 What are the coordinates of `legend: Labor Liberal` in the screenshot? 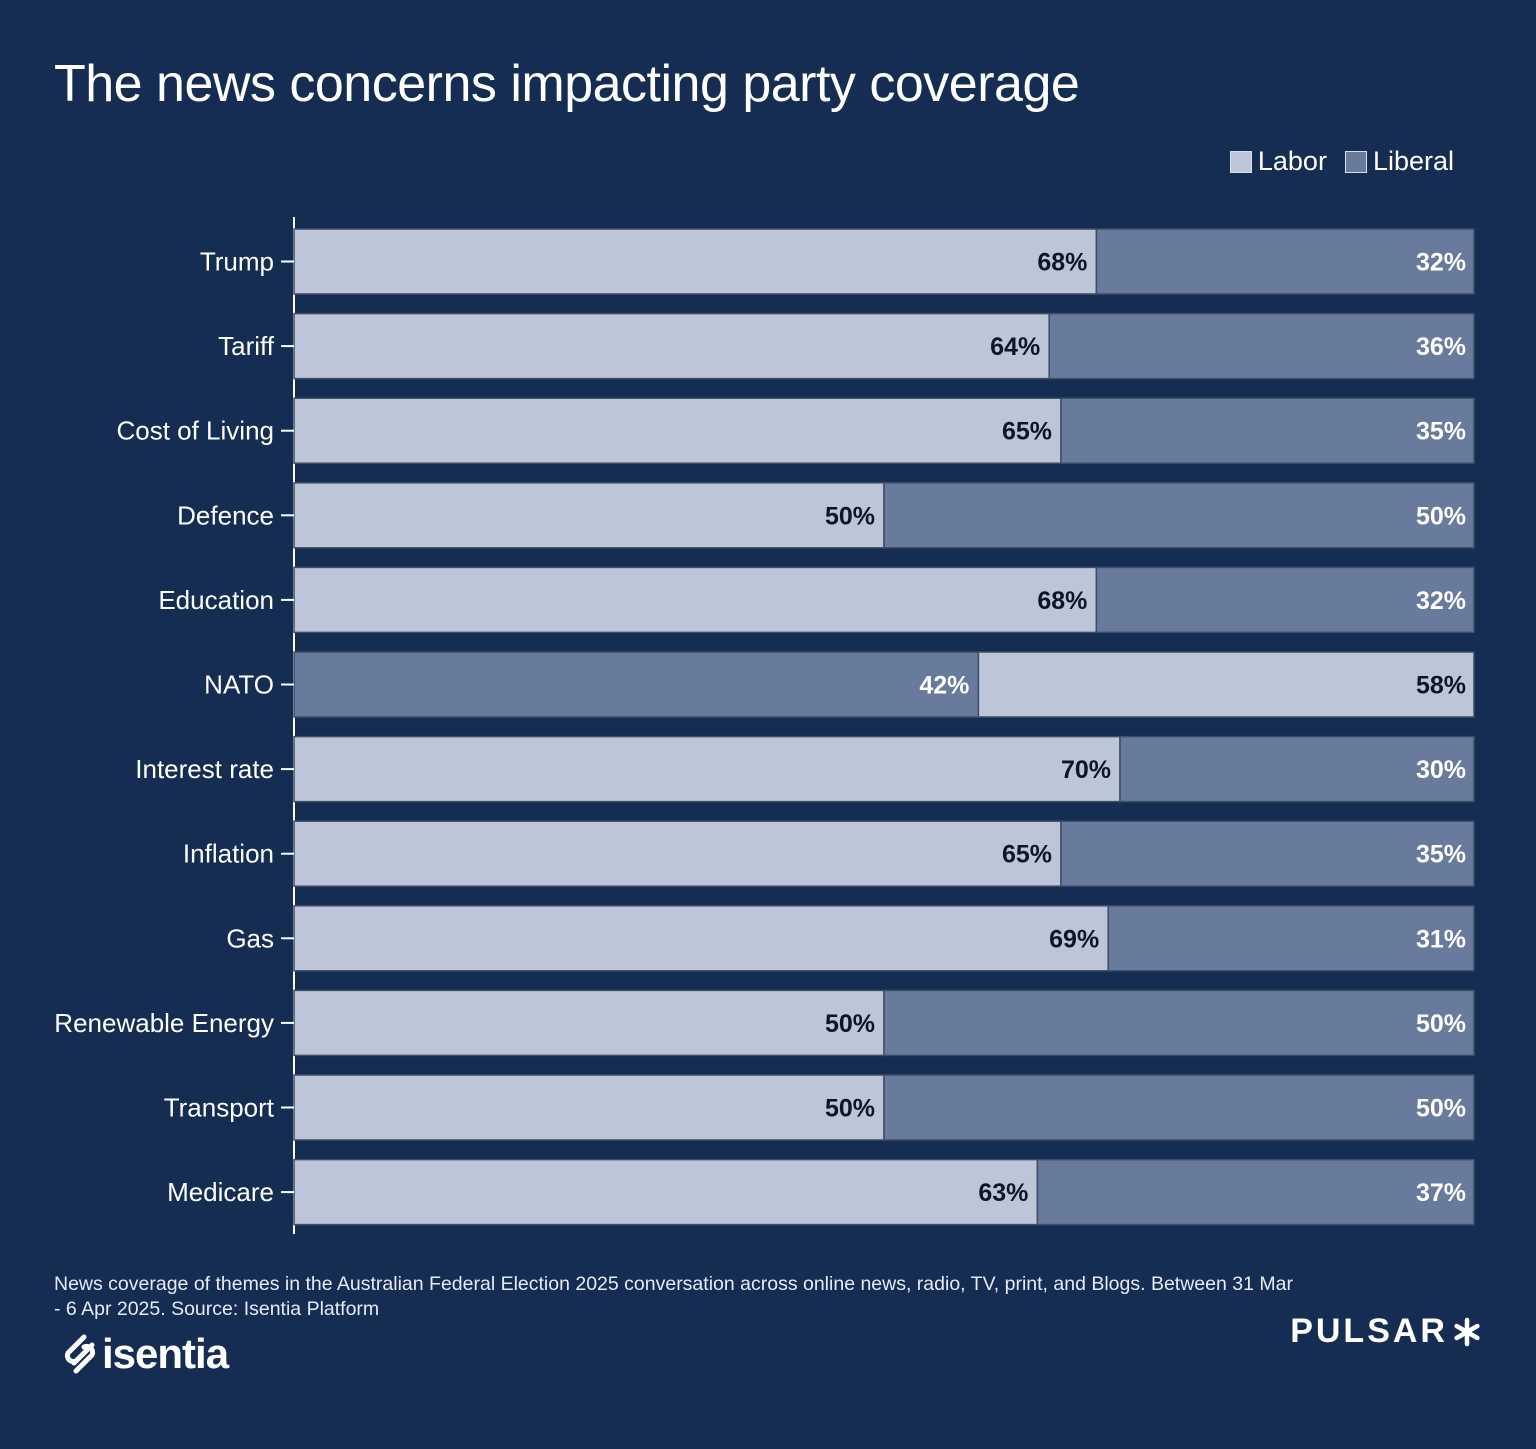 It's located at (1341, 161).